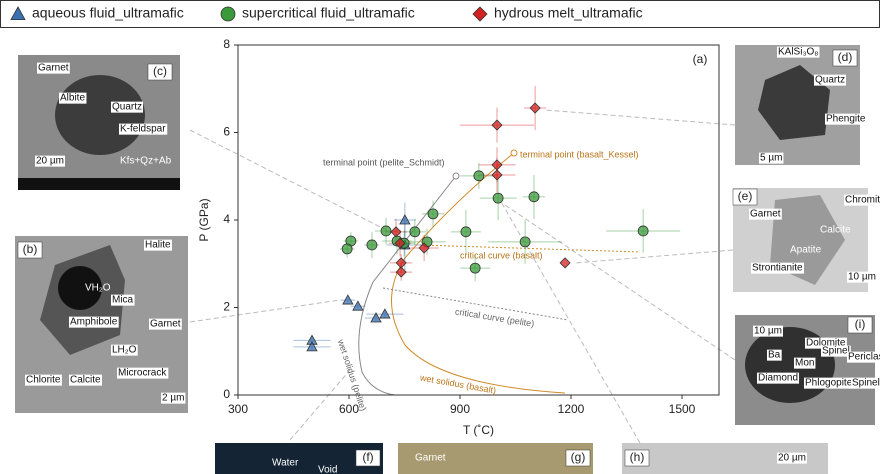 The width and height of the screenshot is (880, 474). I want to click on grain, so click(100, 115).